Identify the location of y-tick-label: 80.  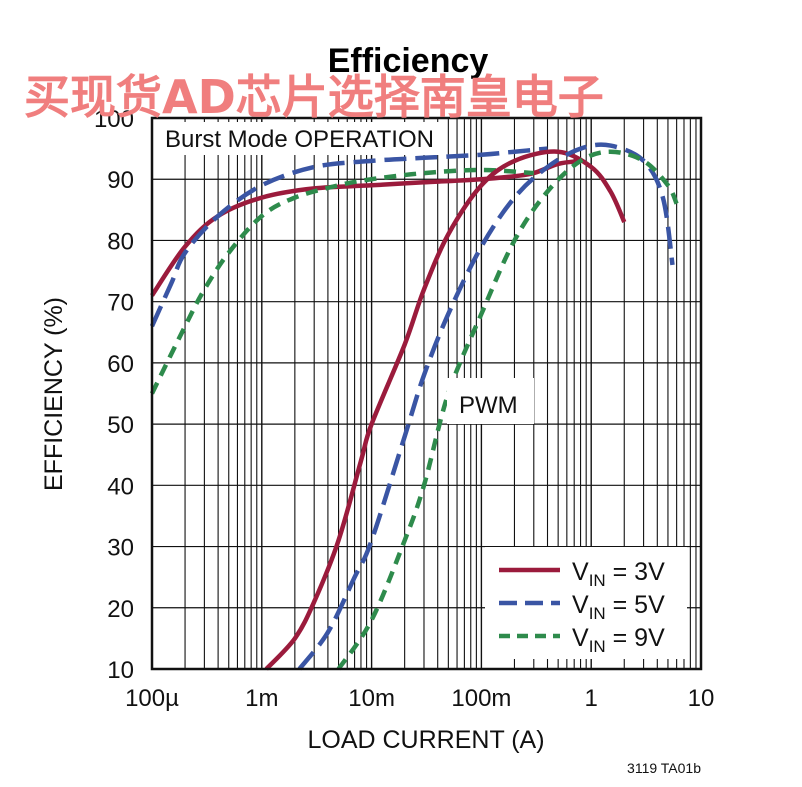
(120, 241).